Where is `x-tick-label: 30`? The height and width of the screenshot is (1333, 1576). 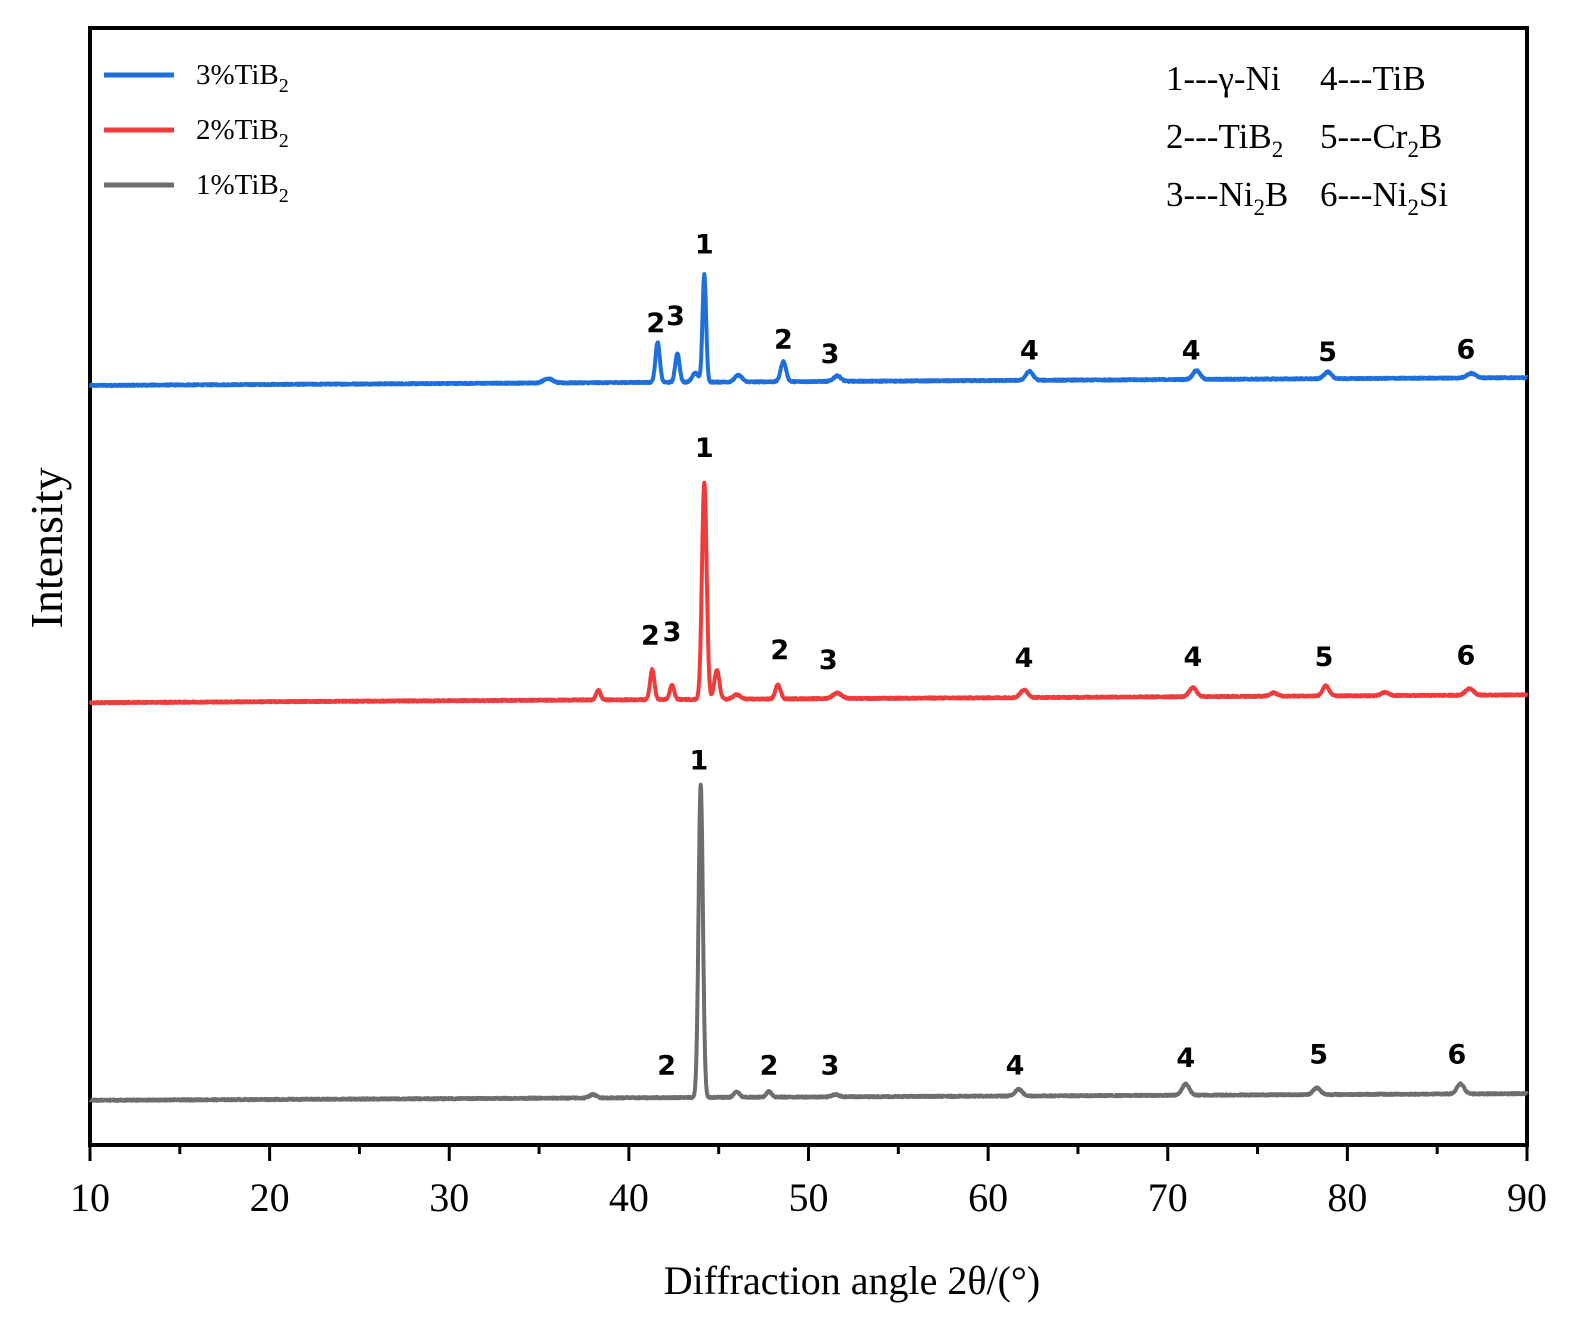
x-tick-label: 30 is located at coordinates (449, 1197).